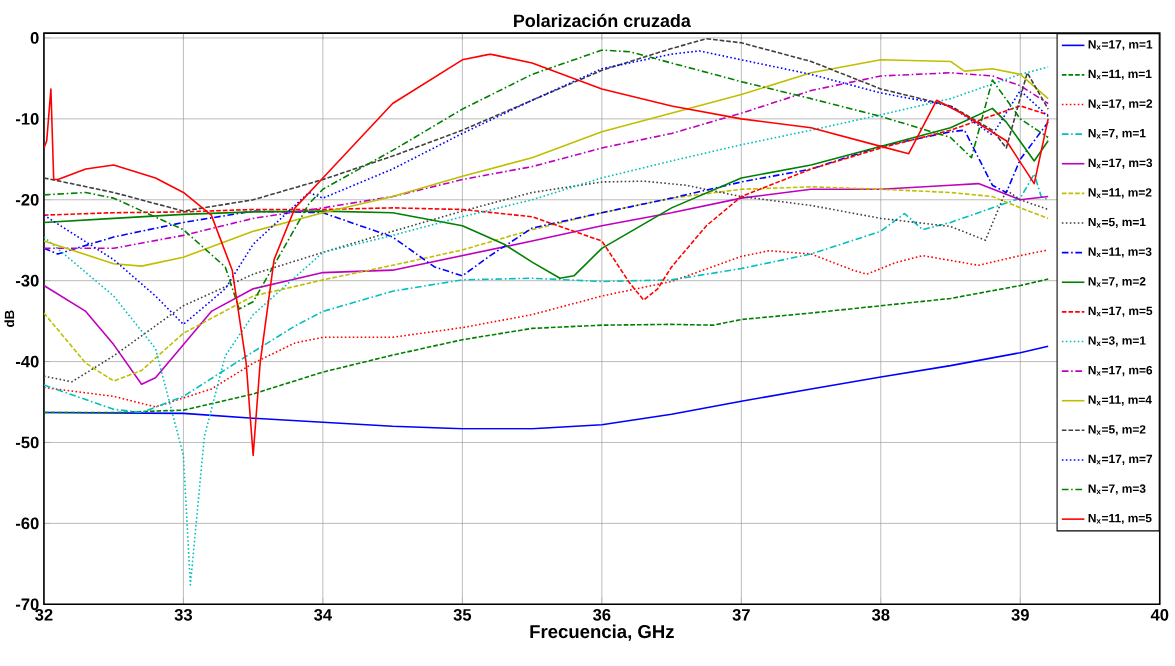 This screenshot has width=1175, height=666. Describe the element at coordinates (27, 119) in the screenshot. I see `y-tick-label: -10` at that location.